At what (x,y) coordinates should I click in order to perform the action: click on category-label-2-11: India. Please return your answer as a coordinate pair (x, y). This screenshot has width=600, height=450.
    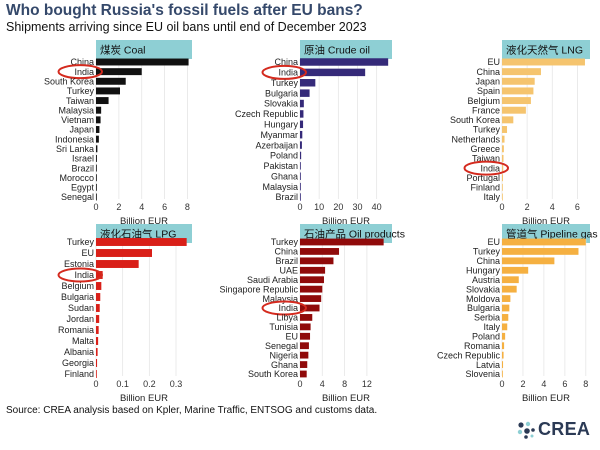
    Looking at the image, I should click on (490, 168).